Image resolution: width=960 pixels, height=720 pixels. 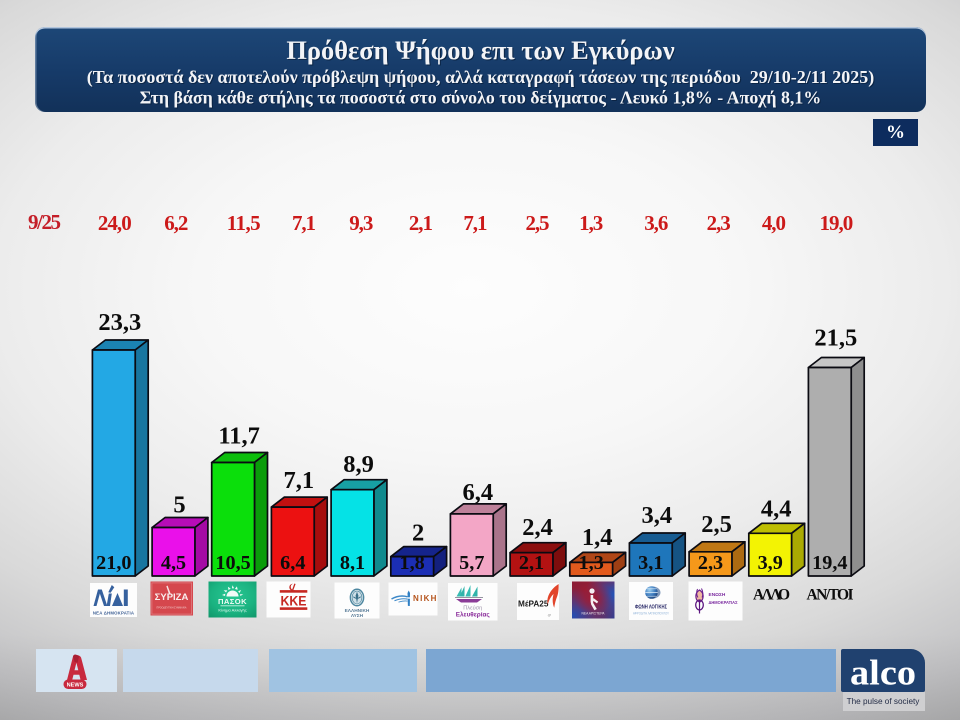 I want to click on svg-text: 19,0, so click(x=837, y=223).